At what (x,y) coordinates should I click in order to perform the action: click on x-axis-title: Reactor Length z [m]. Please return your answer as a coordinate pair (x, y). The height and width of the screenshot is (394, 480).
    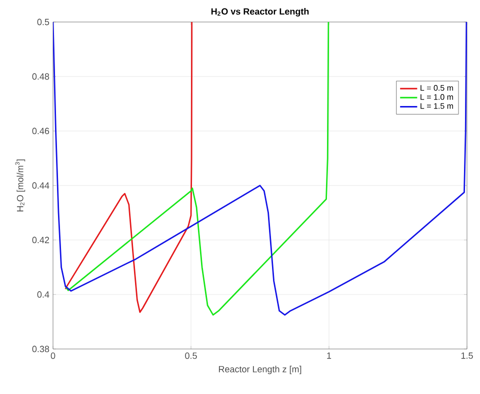
    Looking at the image, I should click on (260, 370).